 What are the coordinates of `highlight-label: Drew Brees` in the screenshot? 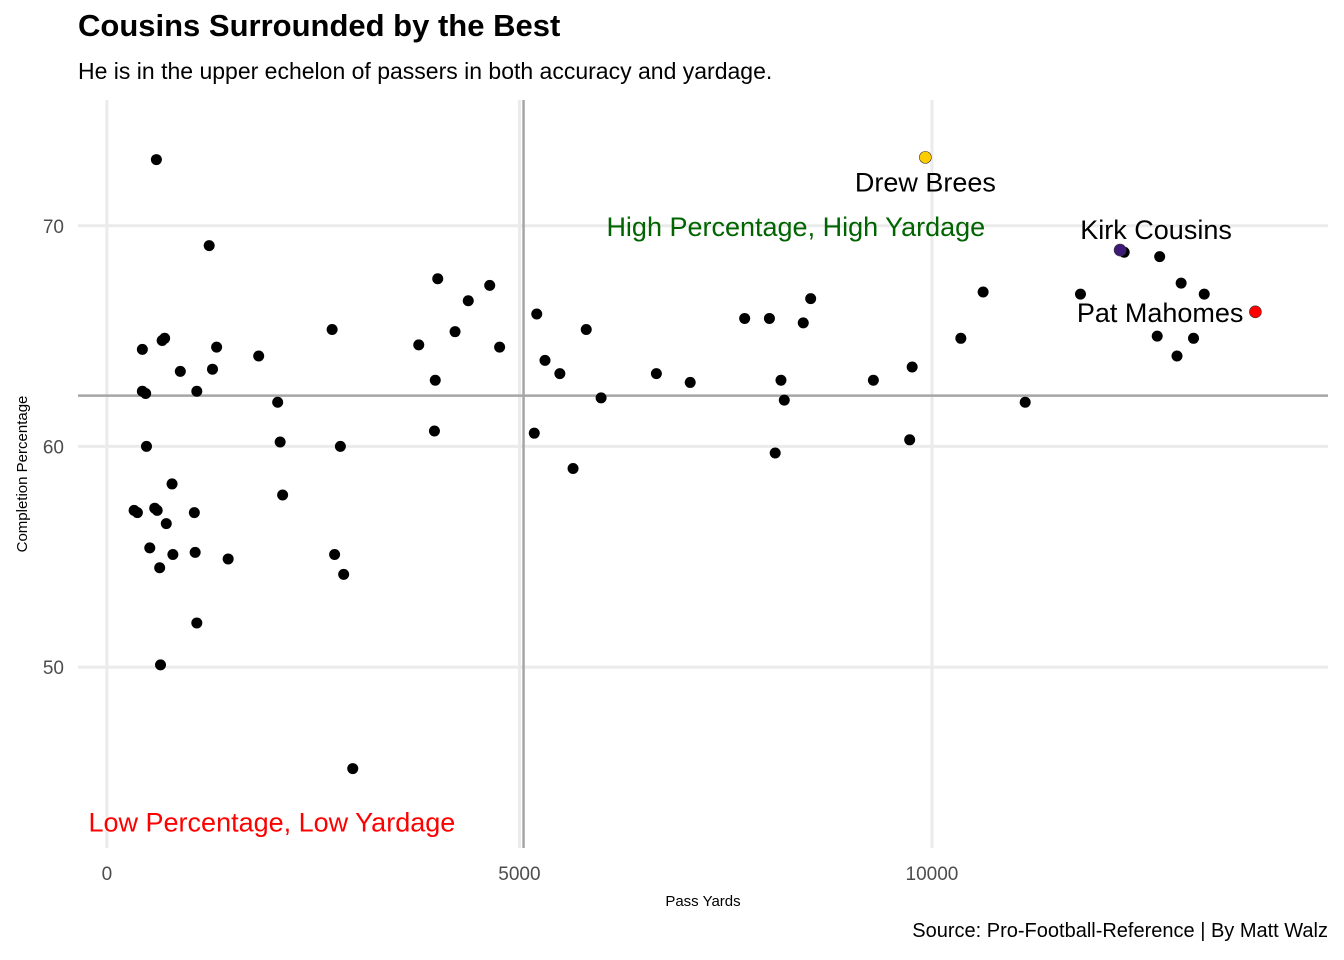 It's located at (925, 182).